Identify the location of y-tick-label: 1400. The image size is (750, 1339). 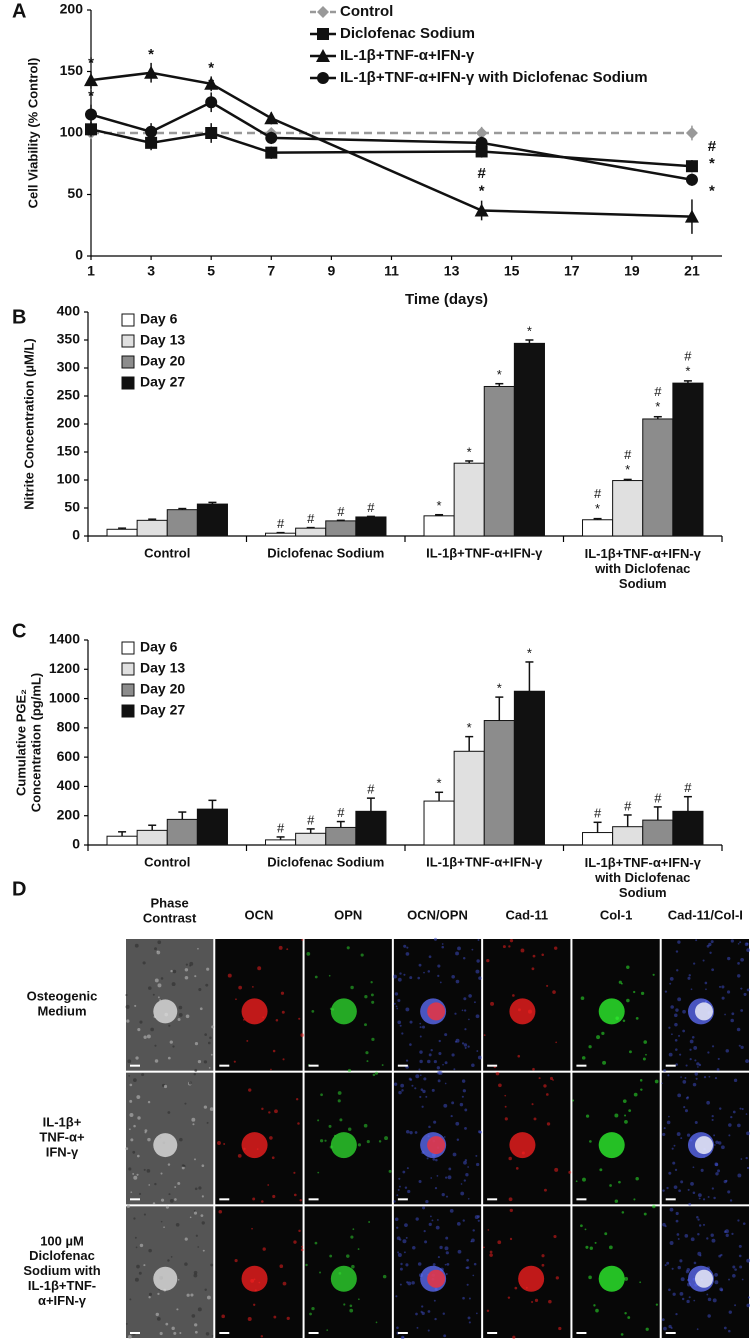
(64, 639).